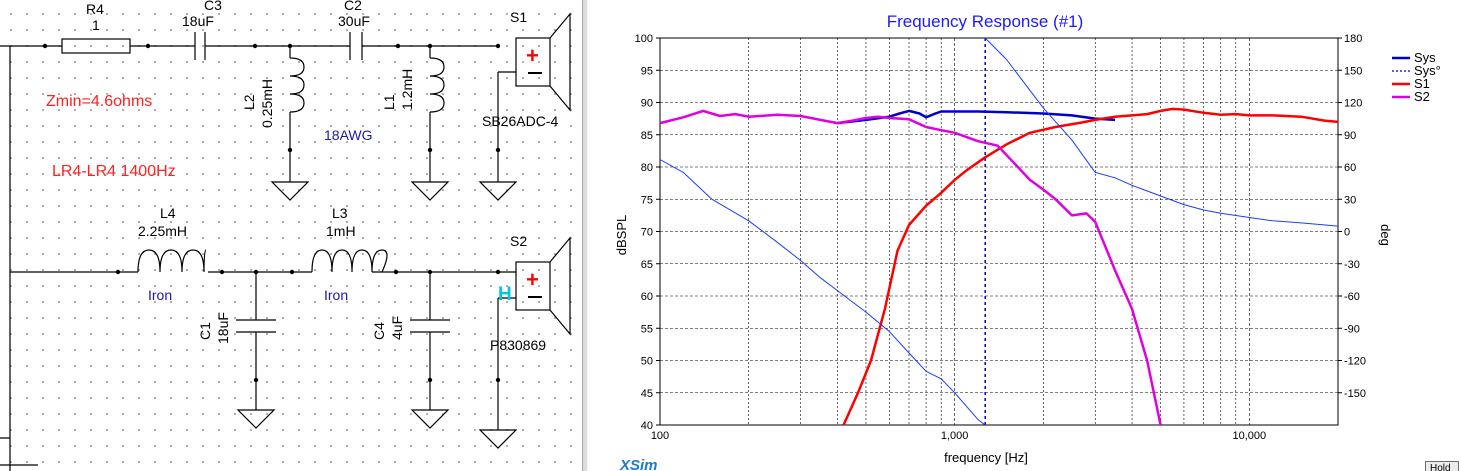 This screenshot has height=471, width=1461. What do you see at coordinates (341, 231) in the screenshot?
I see `l3-value: 1mH` at bounding box center [341, 231].